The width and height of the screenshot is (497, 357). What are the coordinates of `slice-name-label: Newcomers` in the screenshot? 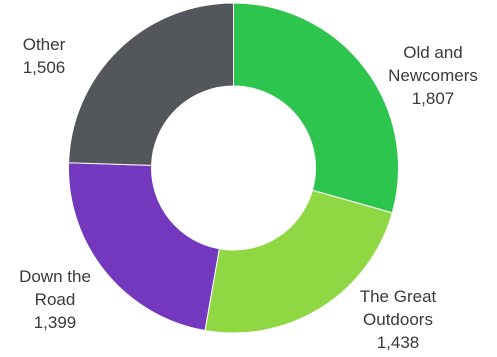 It's located at (433, 75).